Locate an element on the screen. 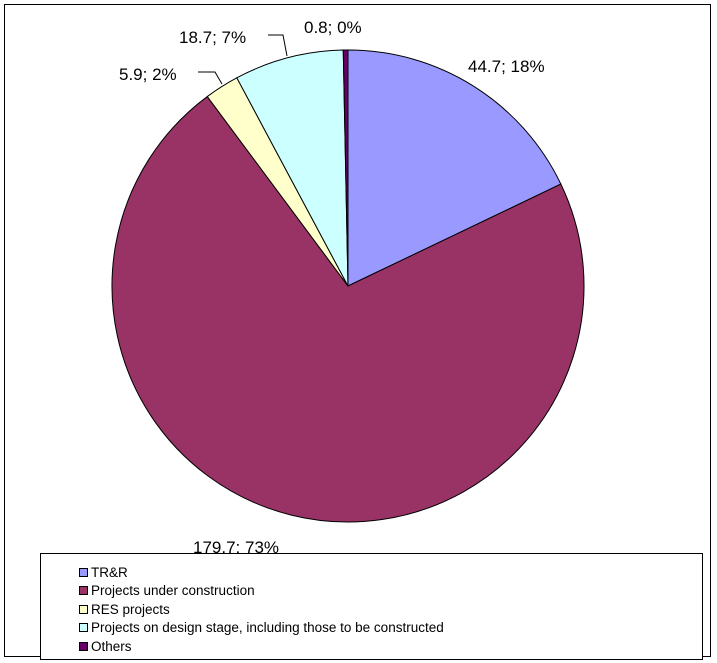 This screenshot has width=717, height=663. legend-label: TR&R is located at coordinates (109, 572).